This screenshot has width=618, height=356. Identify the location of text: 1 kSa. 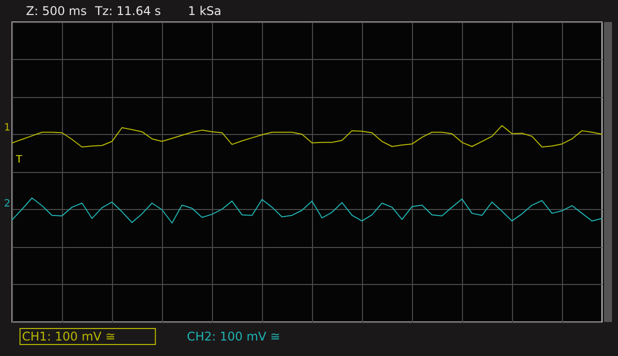
(205, 11).